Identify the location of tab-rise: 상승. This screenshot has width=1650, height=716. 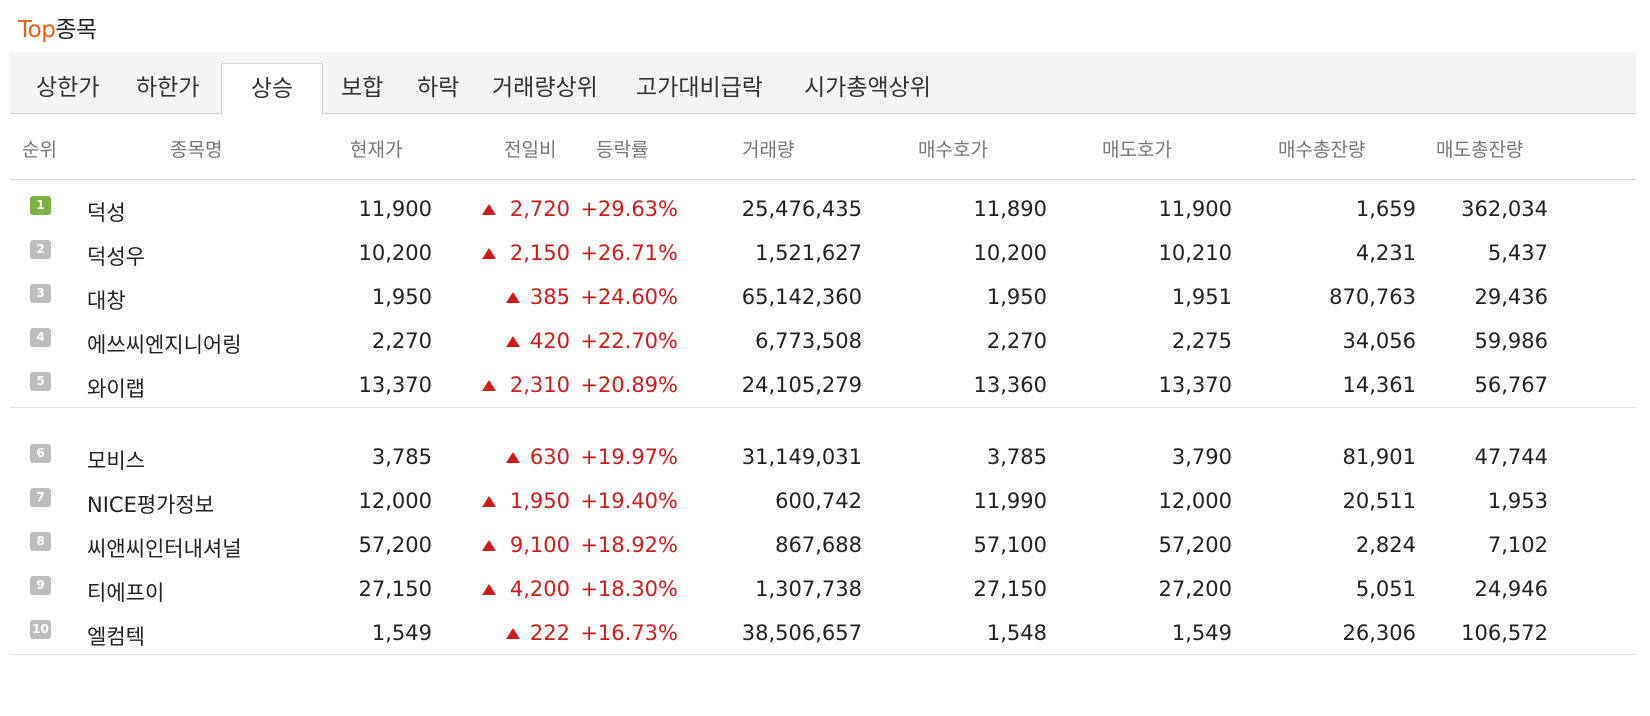
(272, 89).